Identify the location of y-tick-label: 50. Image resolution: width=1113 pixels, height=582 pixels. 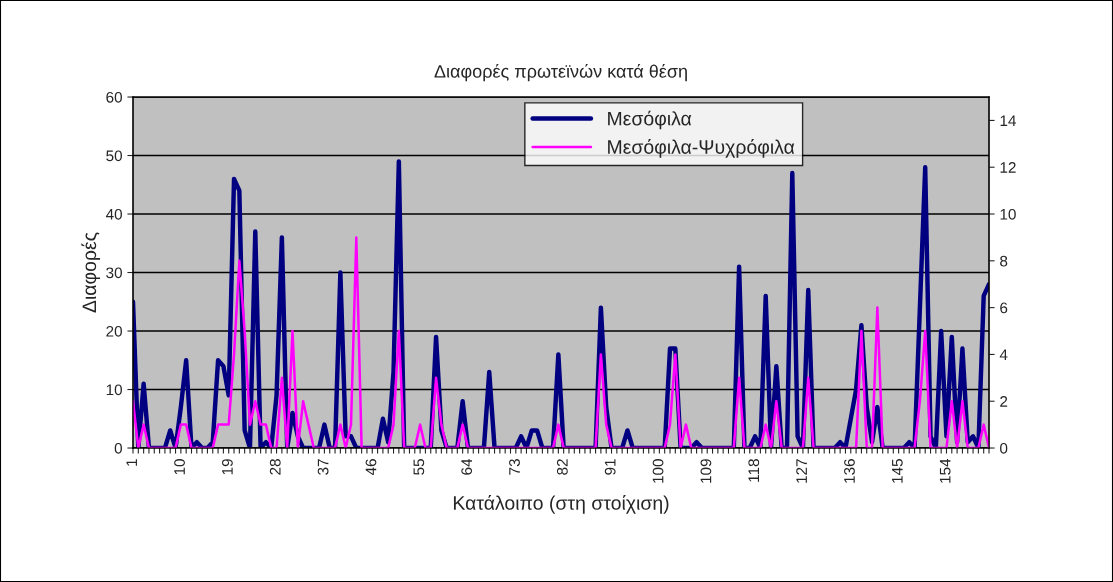
(114, 156).